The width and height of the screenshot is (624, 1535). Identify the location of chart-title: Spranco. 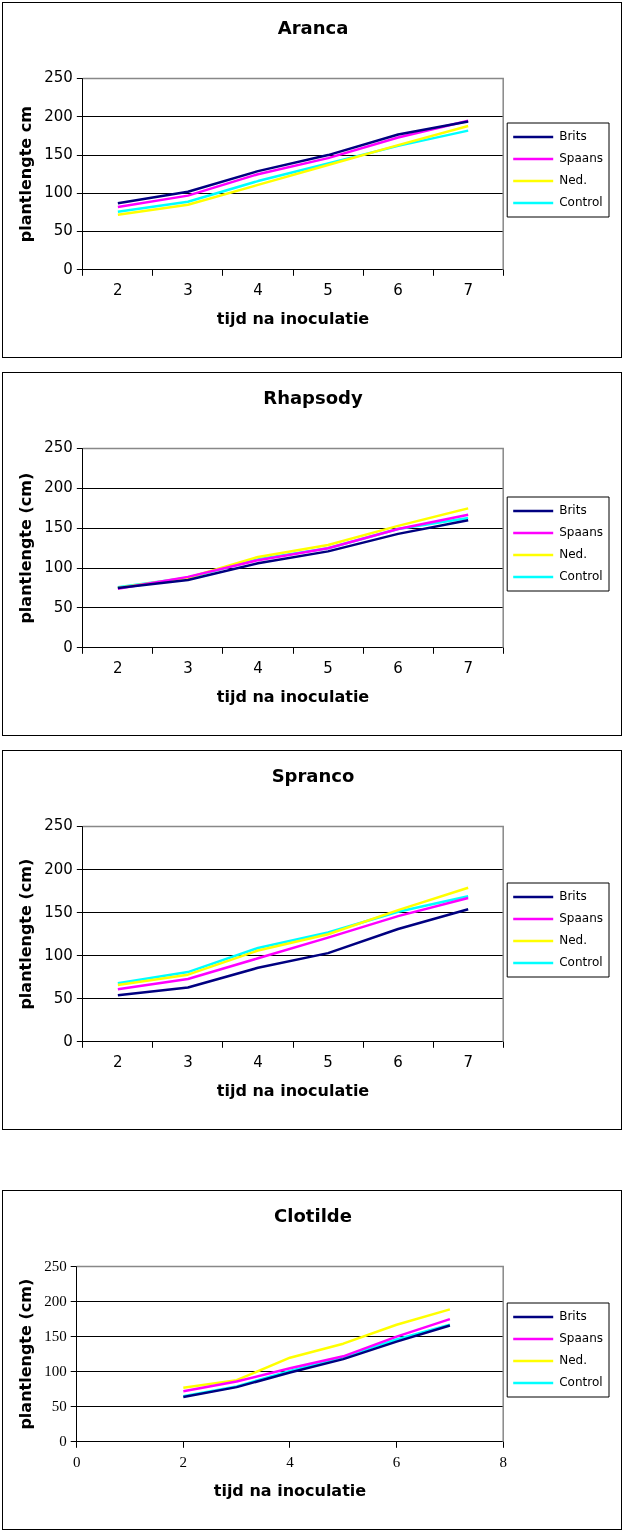
(313, 776).